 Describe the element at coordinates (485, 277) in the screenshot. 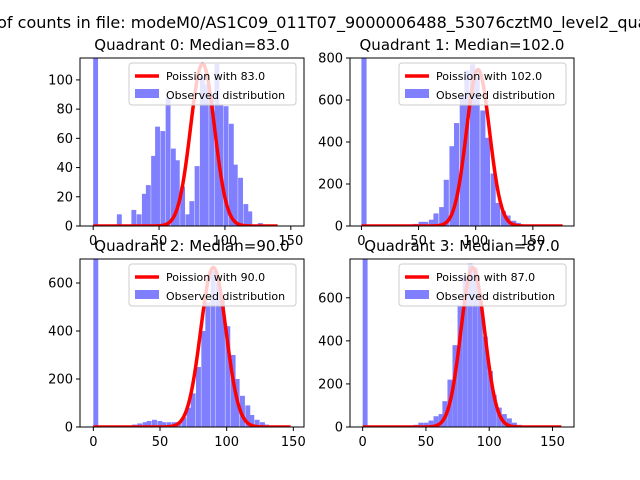

I see `legend-poisson-label: Poission with 87.0` at that location.